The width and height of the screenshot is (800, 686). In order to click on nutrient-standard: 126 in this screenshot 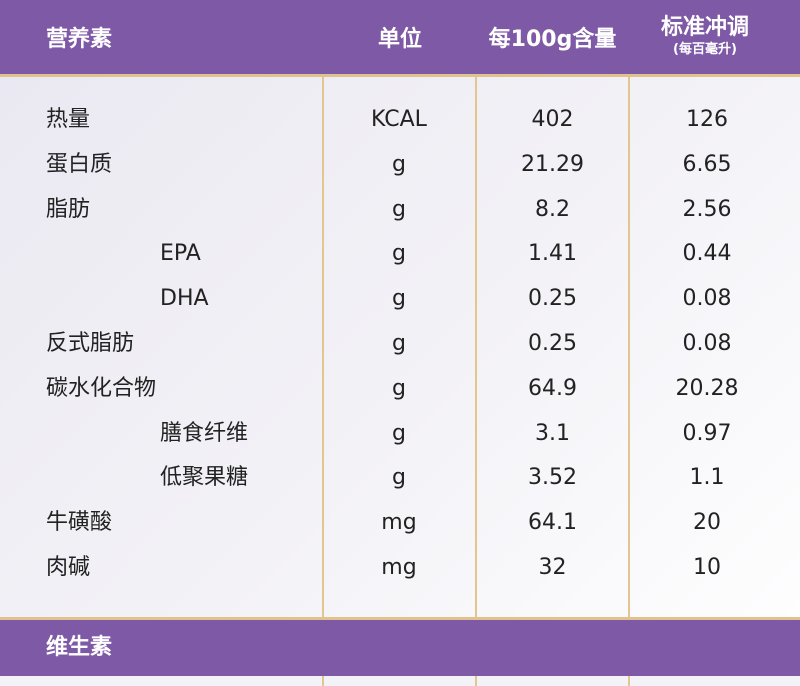, I will do `click(707, 119)`.